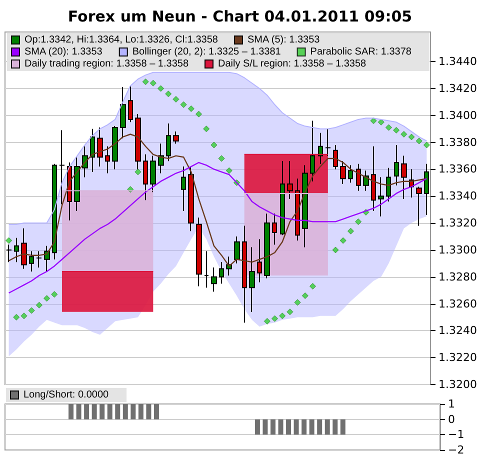 This screenshot has width=480, height=457. I want to click on y-tick-label: −2, so click(456, 450).